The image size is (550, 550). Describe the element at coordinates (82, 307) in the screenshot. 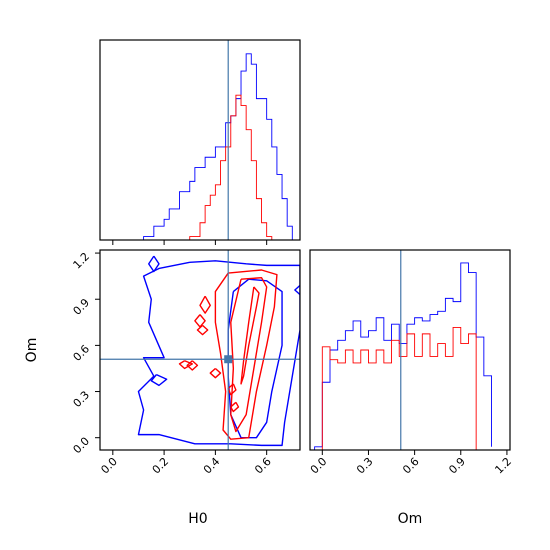

I see `joint-y-tick-label: 0.9` at that location.